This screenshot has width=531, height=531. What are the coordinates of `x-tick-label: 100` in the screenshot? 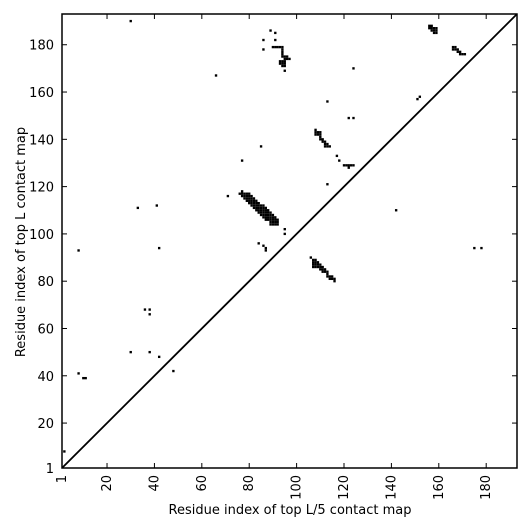 It's located at (297, 487).